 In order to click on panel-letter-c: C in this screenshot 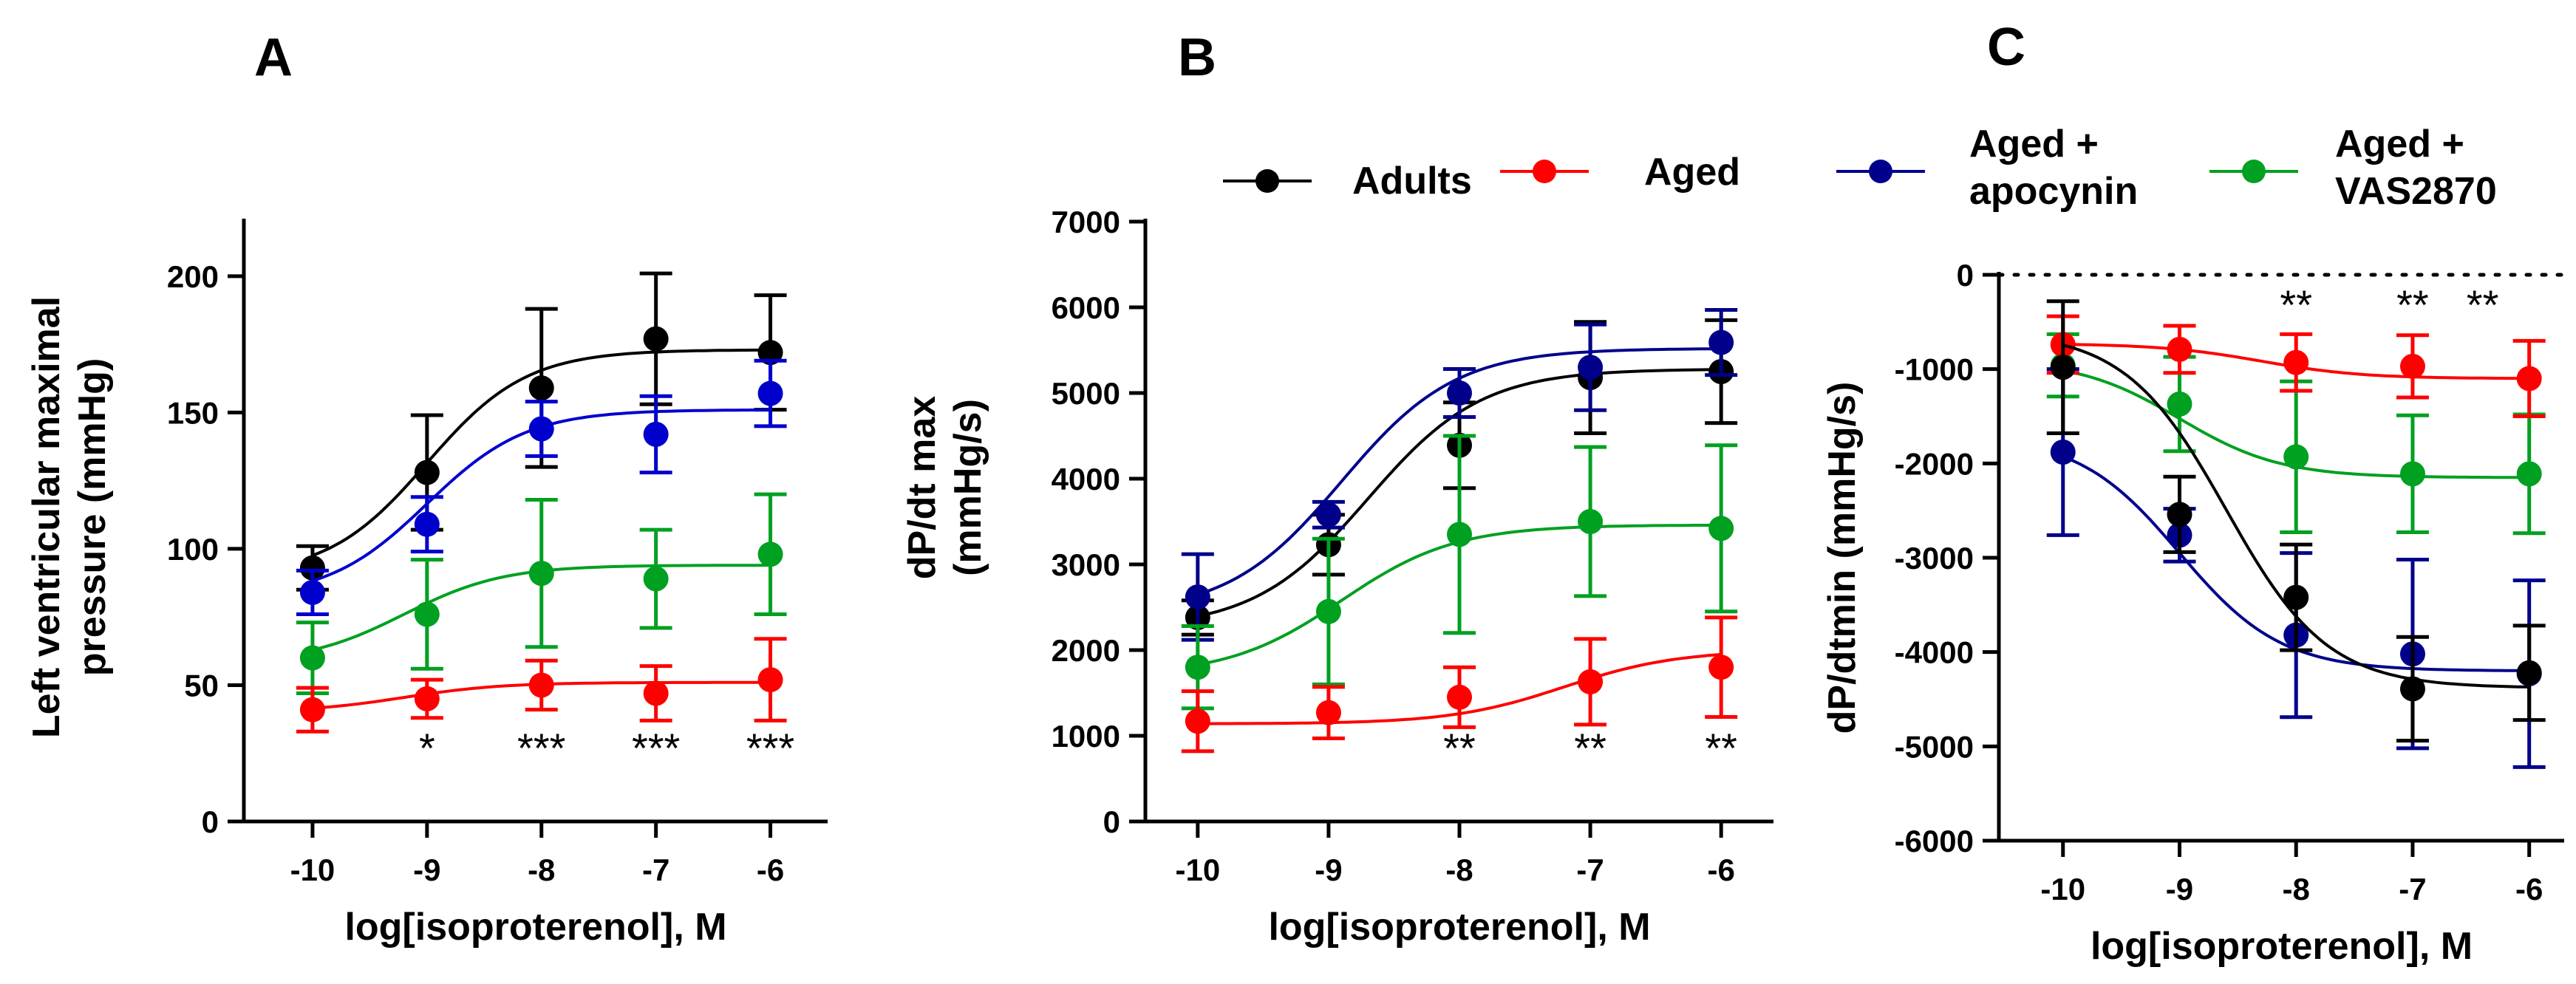, I will do `click(2006, 47)`.